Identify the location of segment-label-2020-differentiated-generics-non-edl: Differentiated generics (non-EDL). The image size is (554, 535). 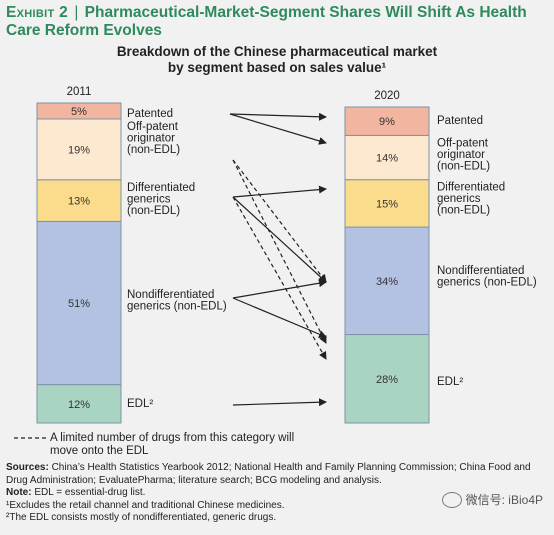
(471, 199).